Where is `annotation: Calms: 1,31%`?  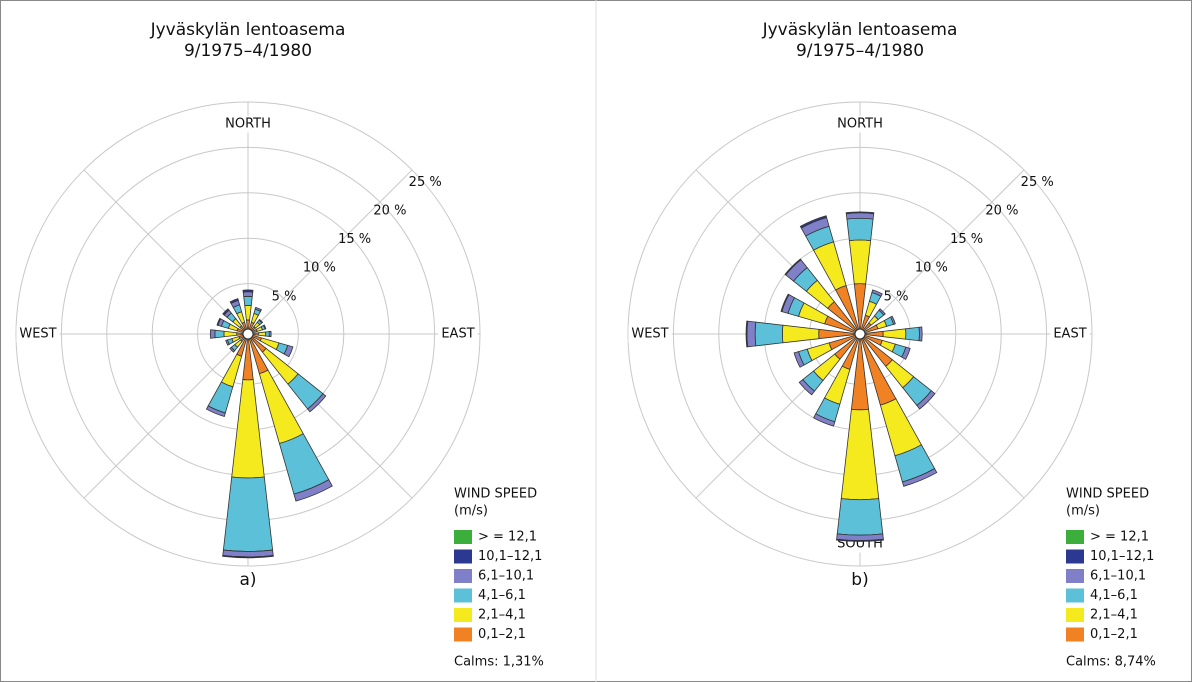
annotation: Calms: 1,31% is located at coordinates (499, 662).